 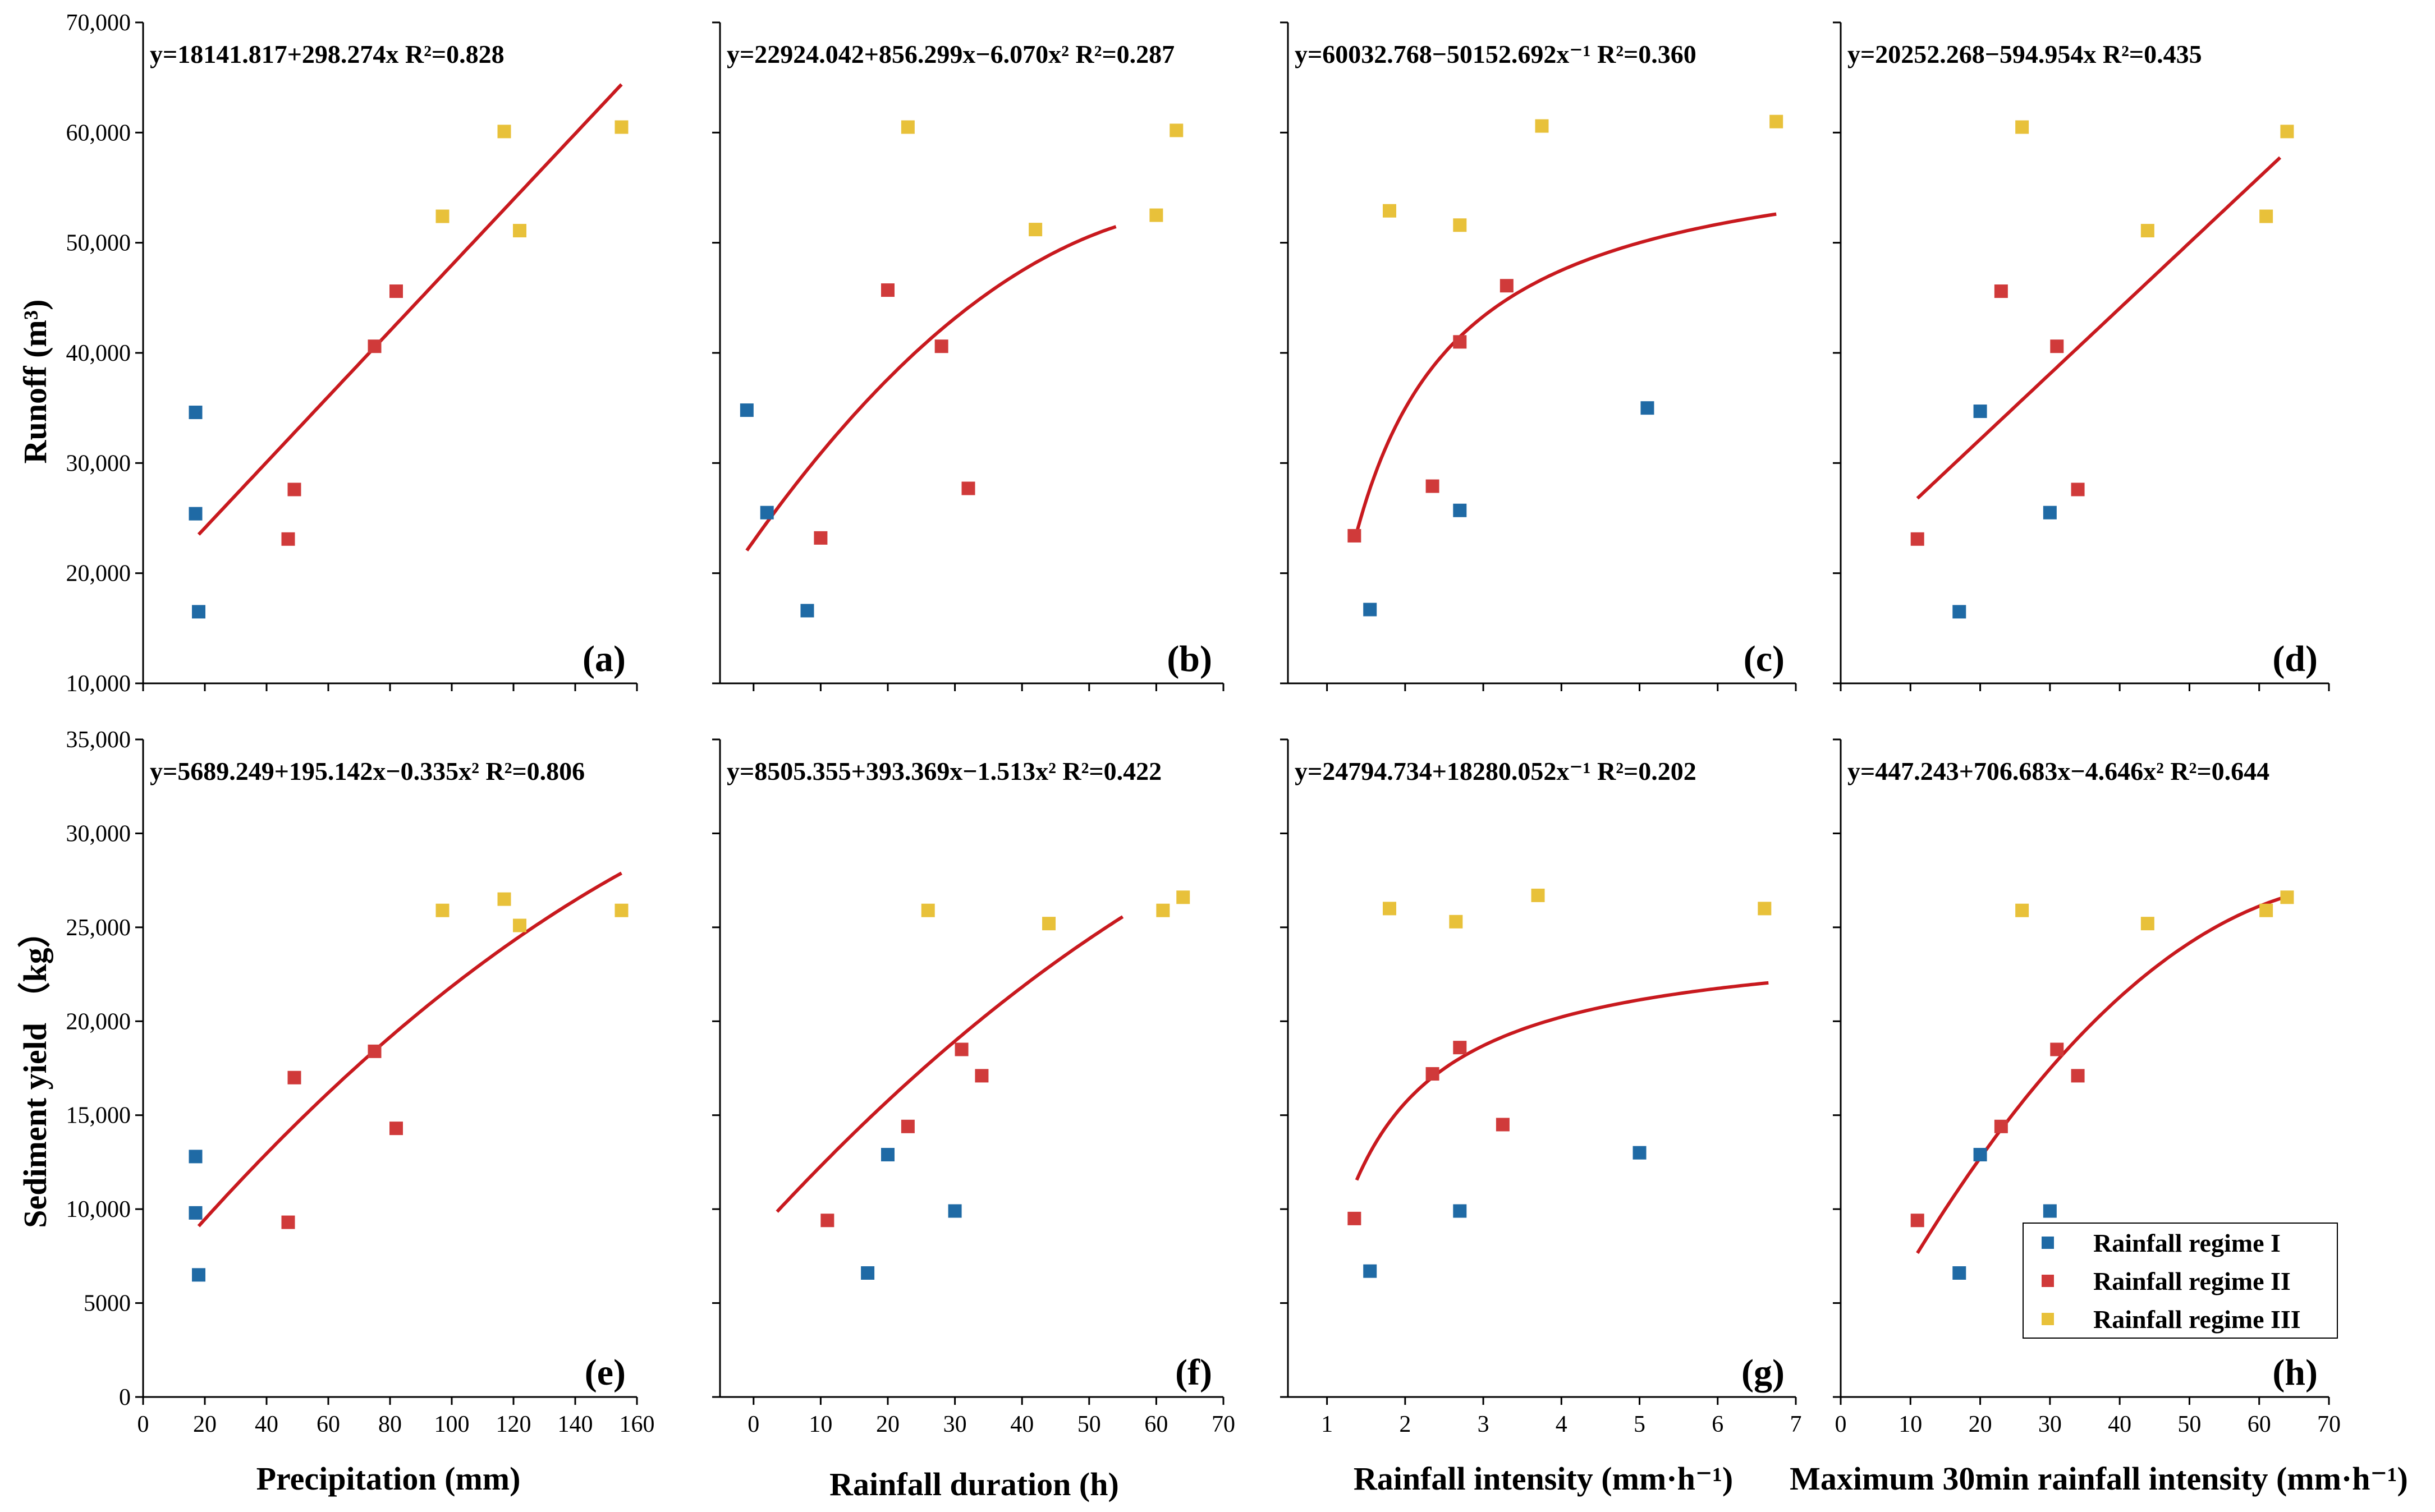 I want to click on panel-label: (h), so click(x=2295, y=1372).